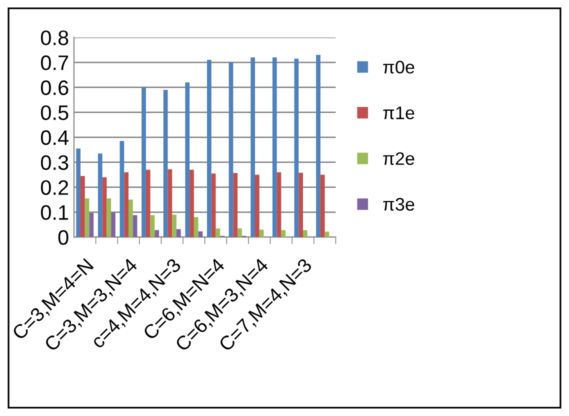 The width and height of the screenshot is (569, 416). What do you see at coordinates (54, 112) in the screenshot?
I see `y-tick-label: 0.5` at bounding box center [54, 112].